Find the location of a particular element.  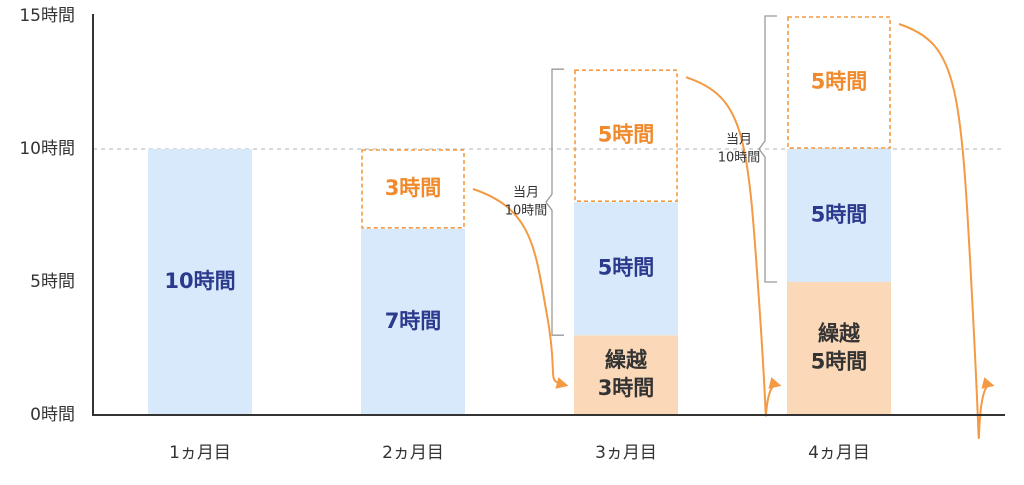

y-tick-label: 5時間 is located at coordinates (52, 282).